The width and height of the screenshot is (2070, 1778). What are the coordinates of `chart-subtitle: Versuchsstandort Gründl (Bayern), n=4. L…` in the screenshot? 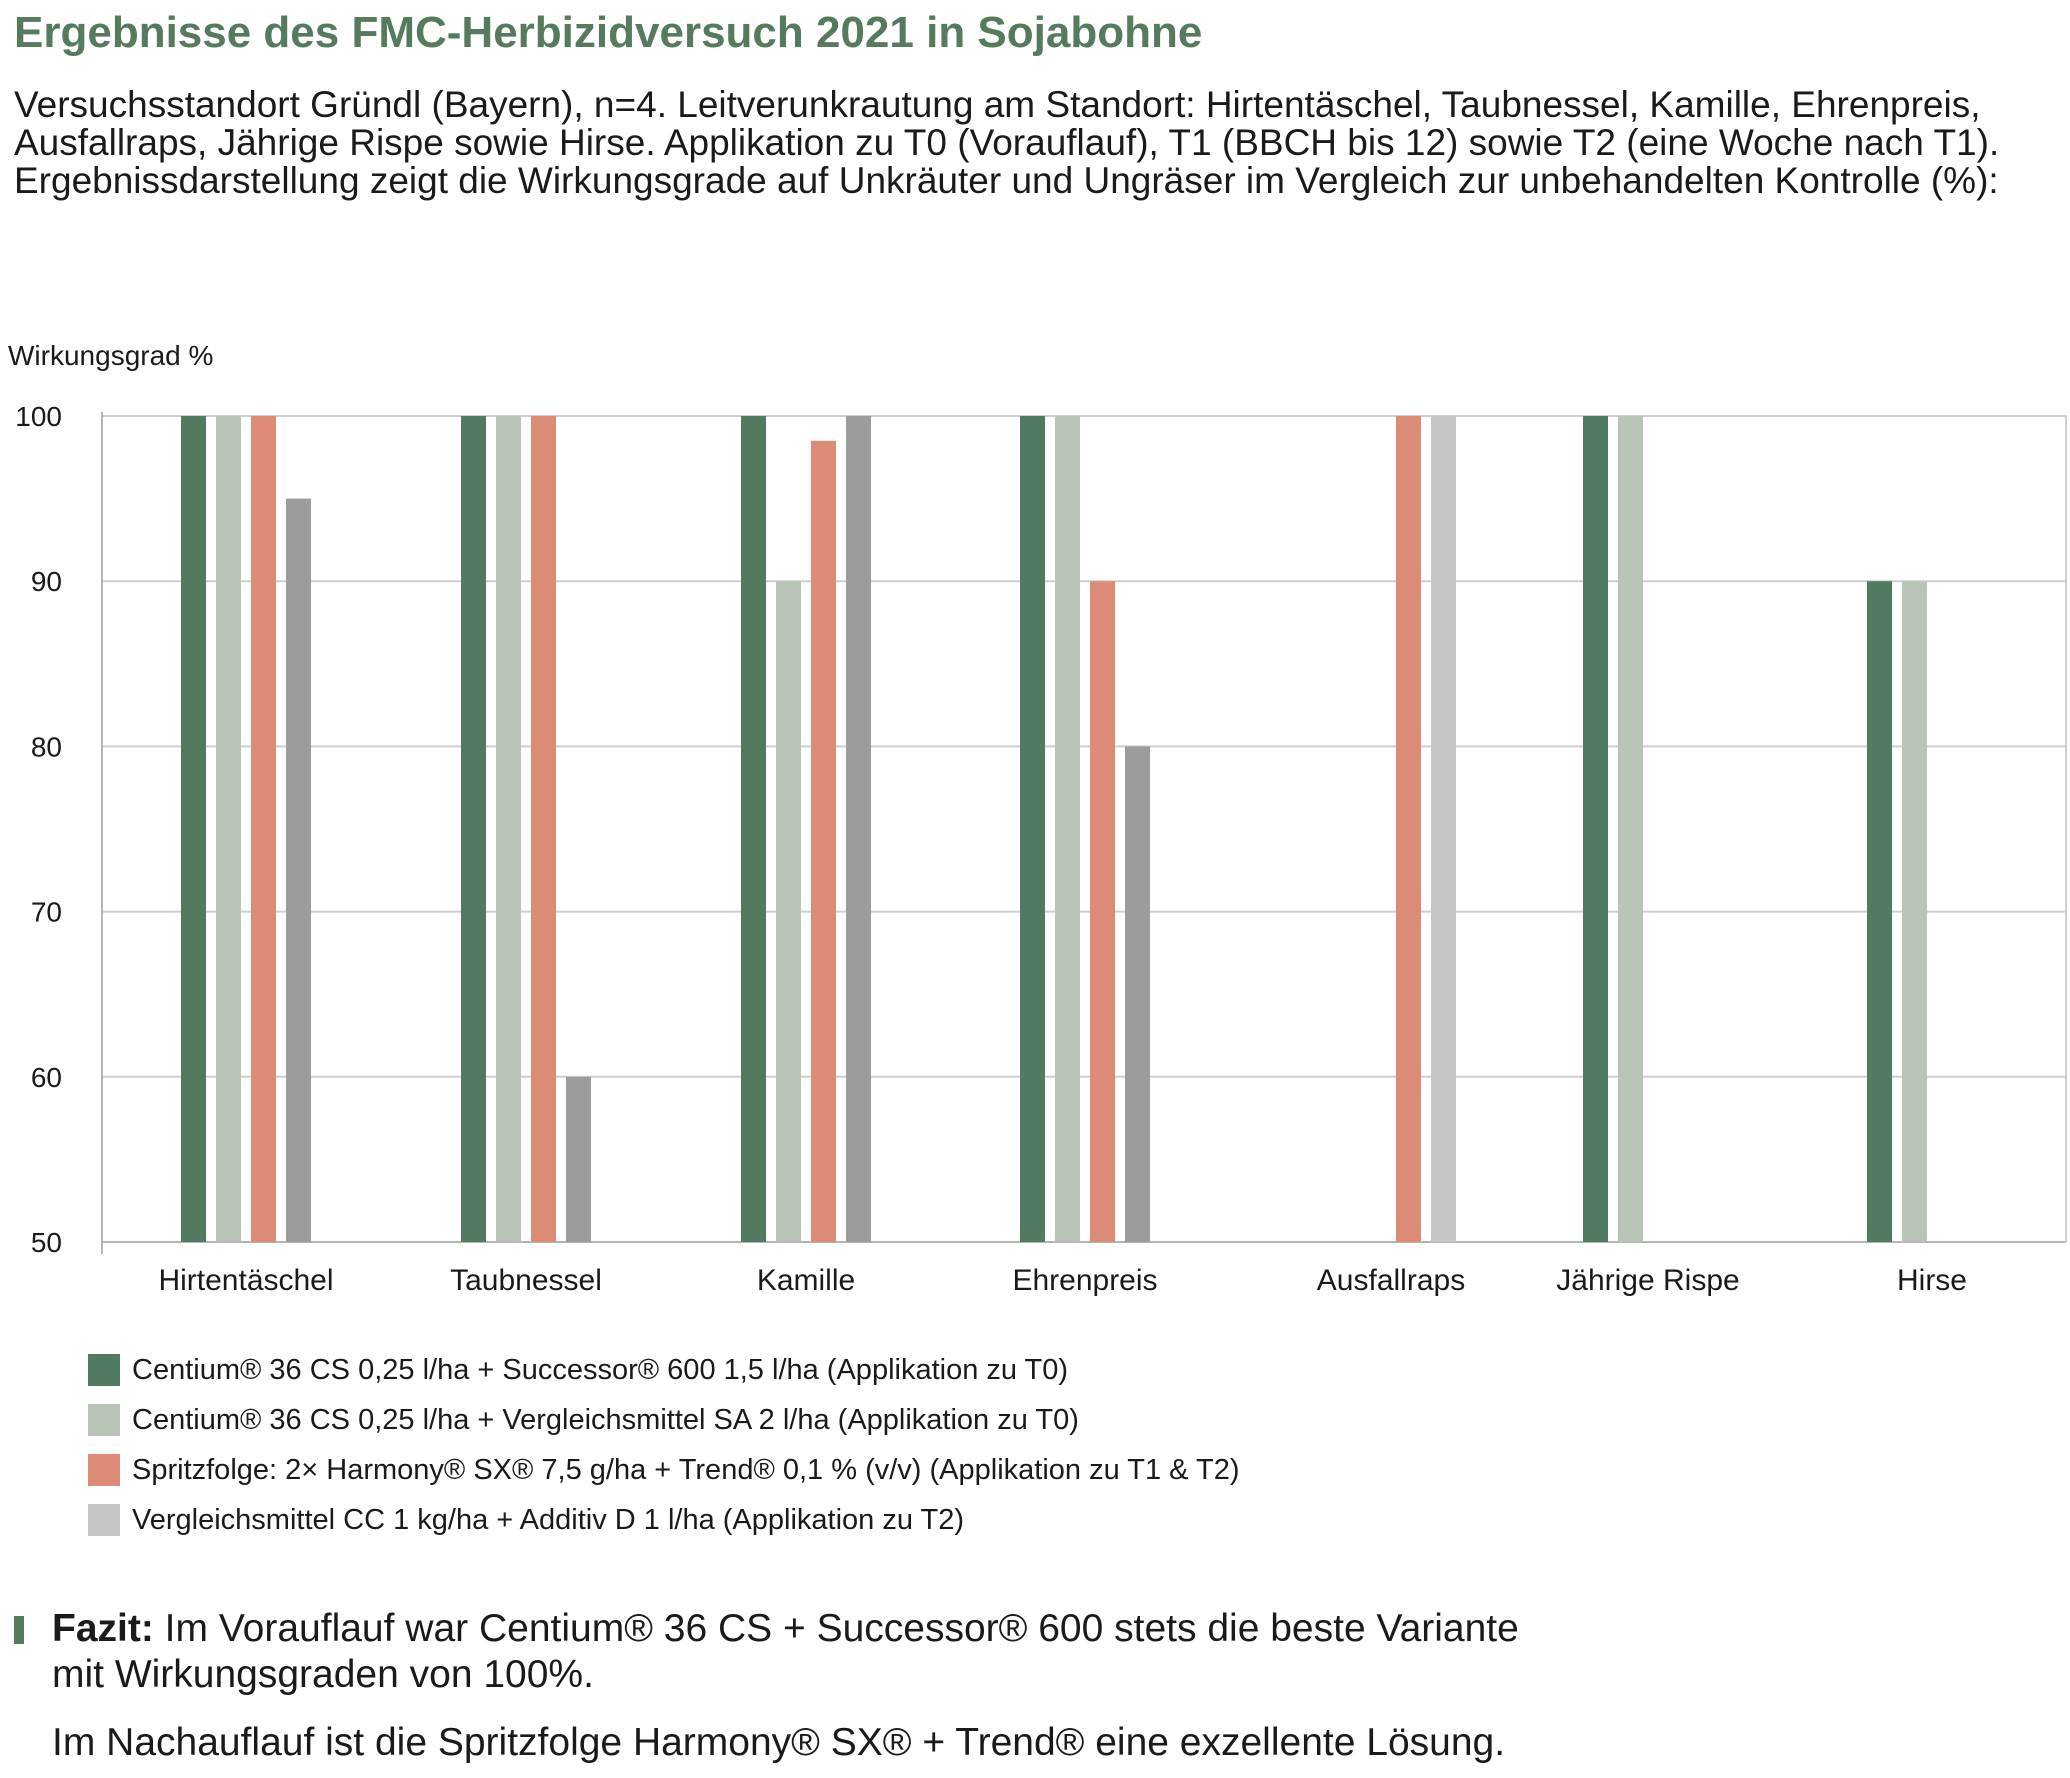 It's located at (1007, 142).